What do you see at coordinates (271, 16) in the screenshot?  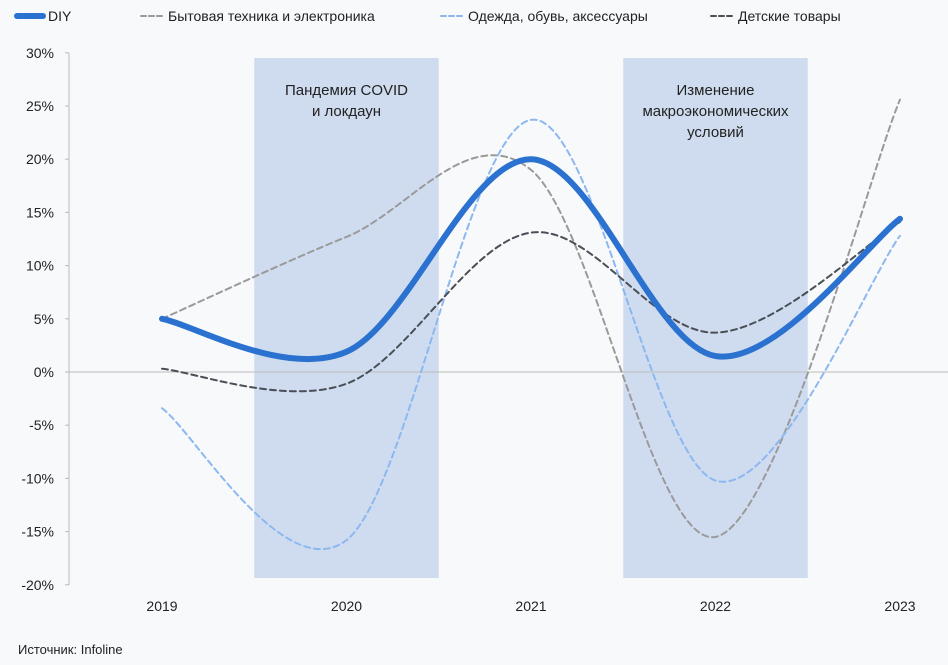 I see `legend-label: Бытовая техника и электроника` at bounding box center [271, 16].